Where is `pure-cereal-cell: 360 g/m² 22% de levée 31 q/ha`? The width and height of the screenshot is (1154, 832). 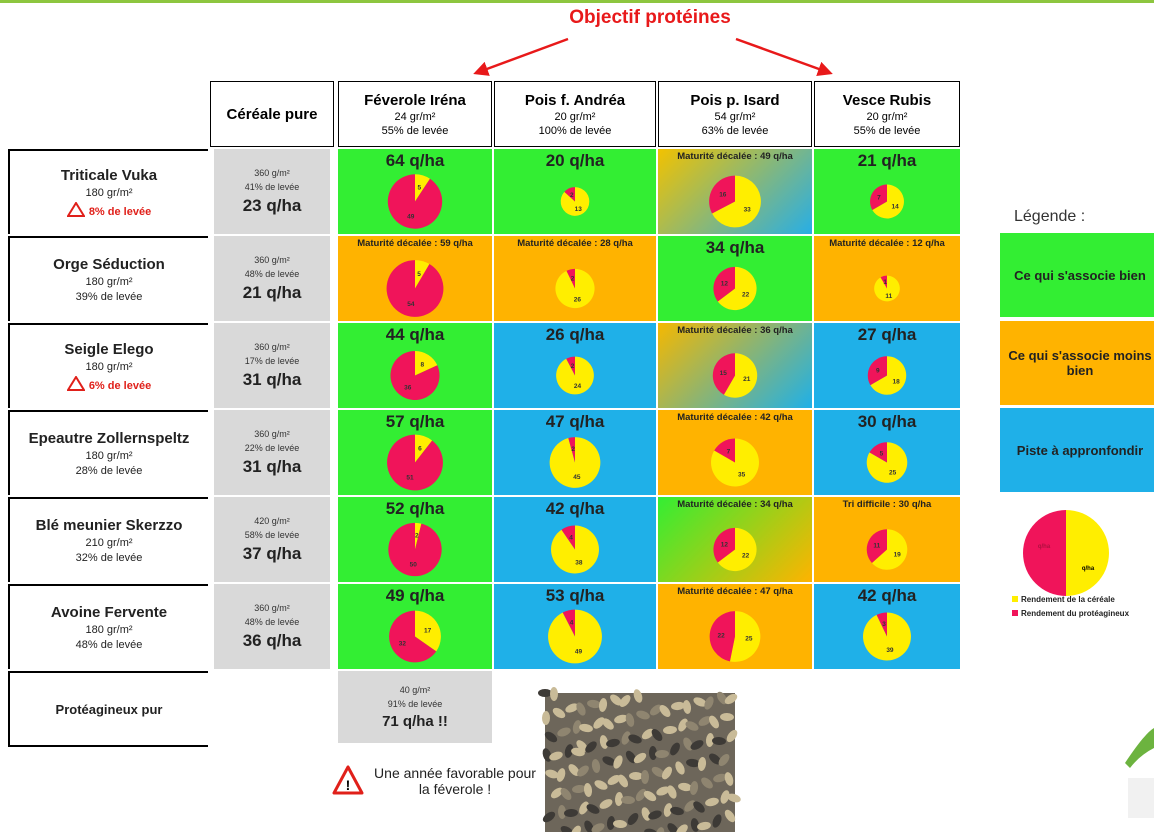
pure-cereal-cell: 360 g/m² 22% de levée 31 q/ha is located at coordinates (272, 452).